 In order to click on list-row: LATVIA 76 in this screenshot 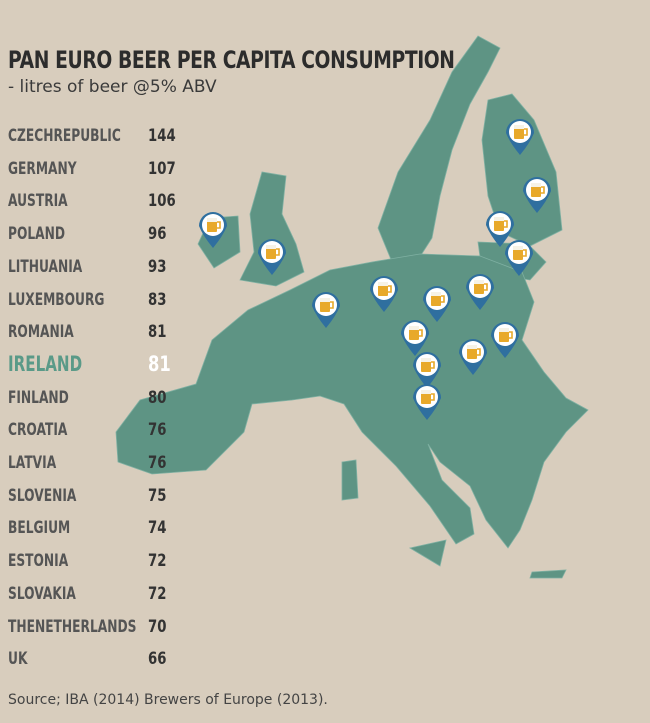, I will do `click(93, 465)`.